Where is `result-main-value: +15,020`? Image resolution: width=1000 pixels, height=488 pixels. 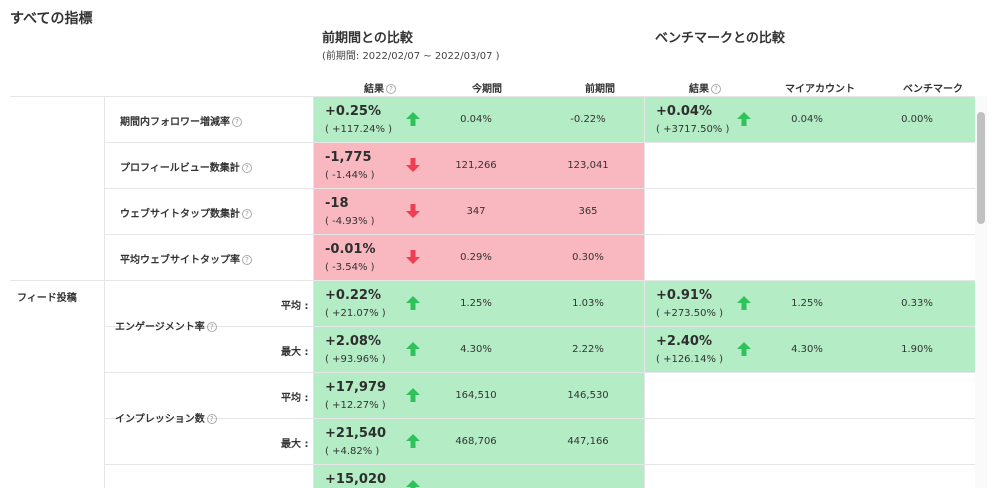
result-main-value: +15,020 is located at coordinates (356, 479).